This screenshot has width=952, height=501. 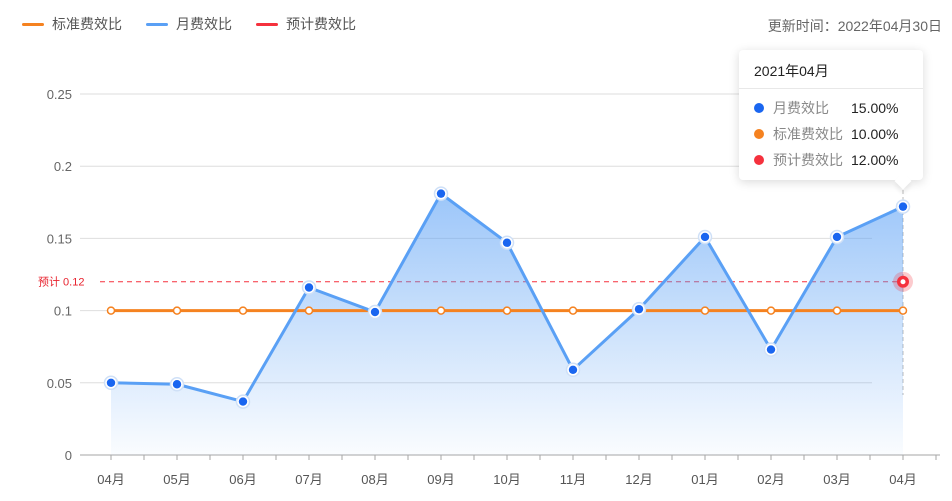 I want to click on tooltip-row-expected: 预计费效比 12.00%, so click(x=831, y=160).